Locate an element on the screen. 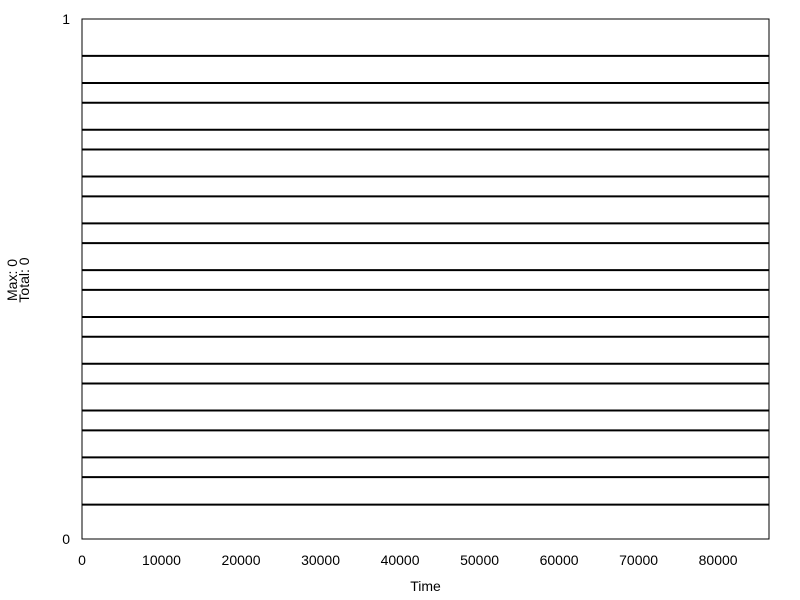 The height and width of the screenshot is (600, 800). y-axis-label-line: Total: 0 is located at coordinates (24, 279).